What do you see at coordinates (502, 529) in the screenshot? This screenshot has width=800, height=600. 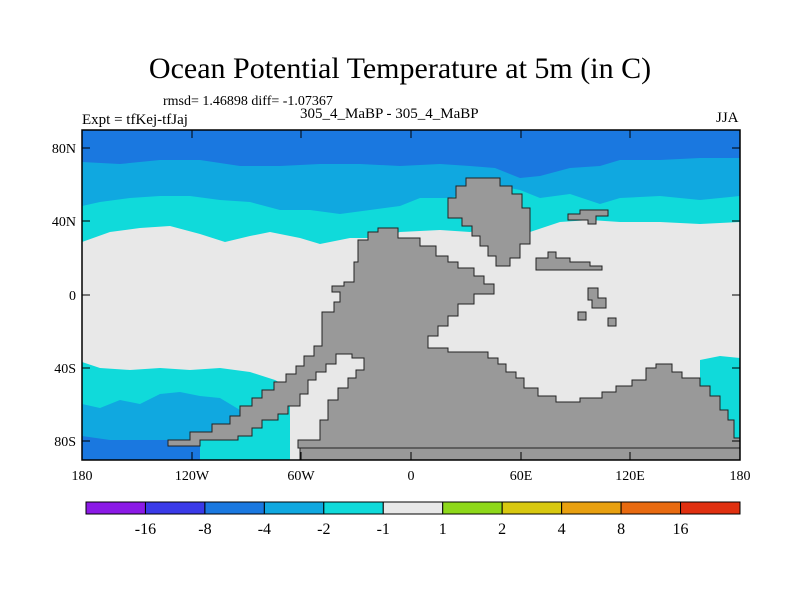 I see `colorbar-label: 2` at bounding box center [502, 529].